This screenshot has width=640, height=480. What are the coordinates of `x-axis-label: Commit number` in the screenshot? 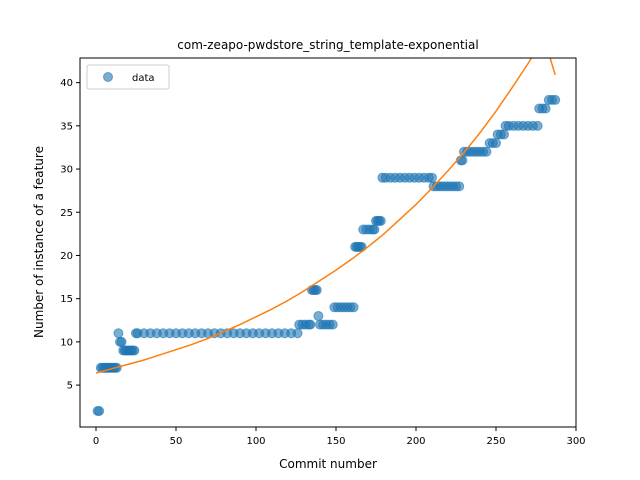 It's located at (328, 464).